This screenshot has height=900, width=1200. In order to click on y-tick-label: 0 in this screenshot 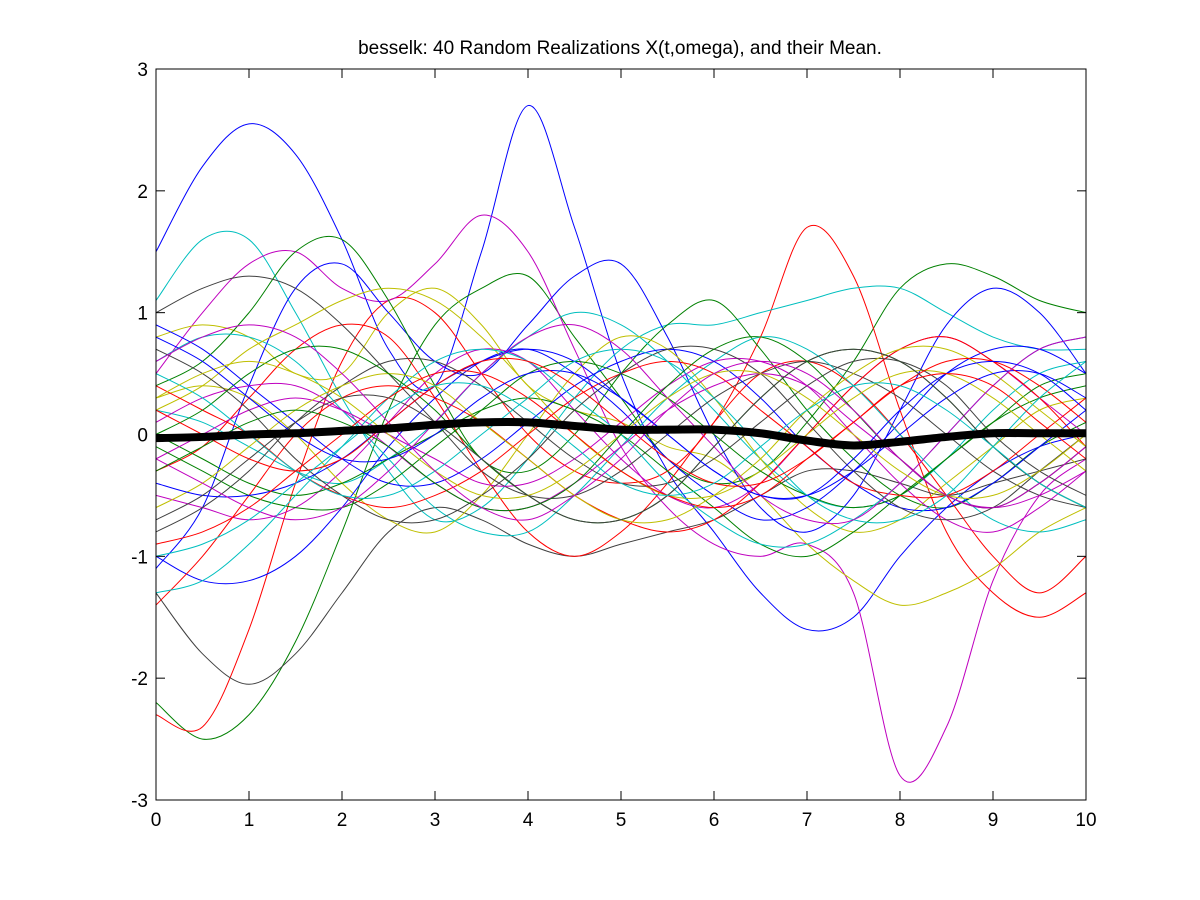, I will do `click(142, 436)`.